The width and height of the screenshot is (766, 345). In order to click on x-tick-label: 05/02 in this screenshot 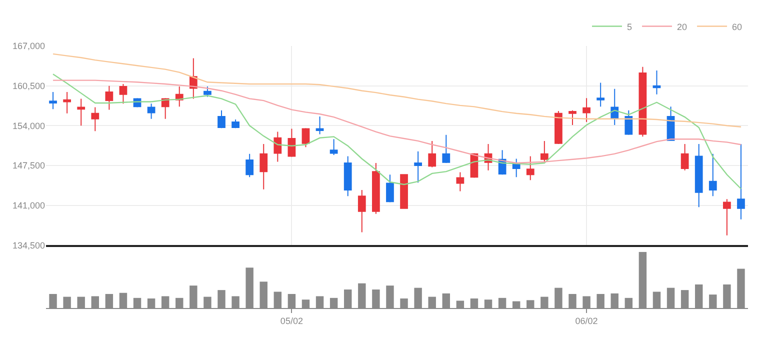, I will do `click(291, 321)`.